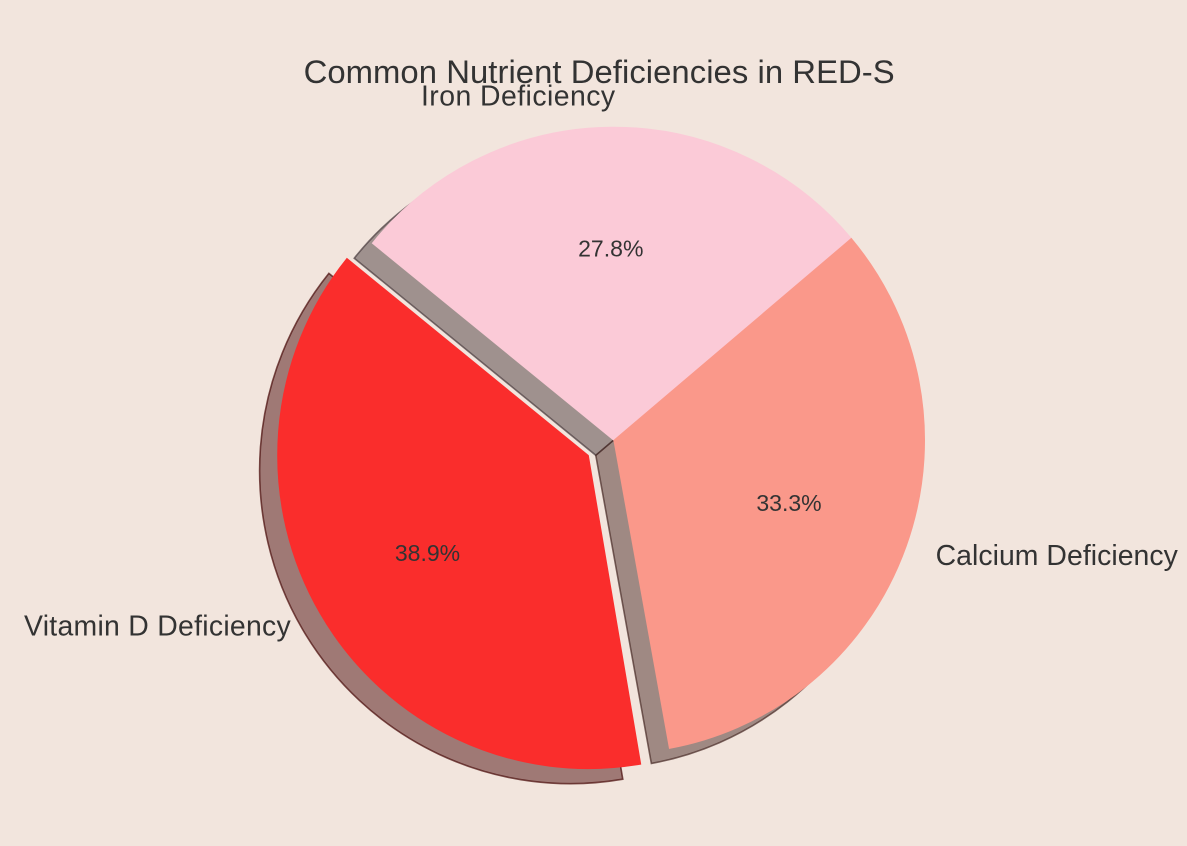 The width and height of the screenshot is (1187, 846). Describe the element at coordinates (610, 248) in the screenshot. I see `svg-text: 27.8%` at that location.